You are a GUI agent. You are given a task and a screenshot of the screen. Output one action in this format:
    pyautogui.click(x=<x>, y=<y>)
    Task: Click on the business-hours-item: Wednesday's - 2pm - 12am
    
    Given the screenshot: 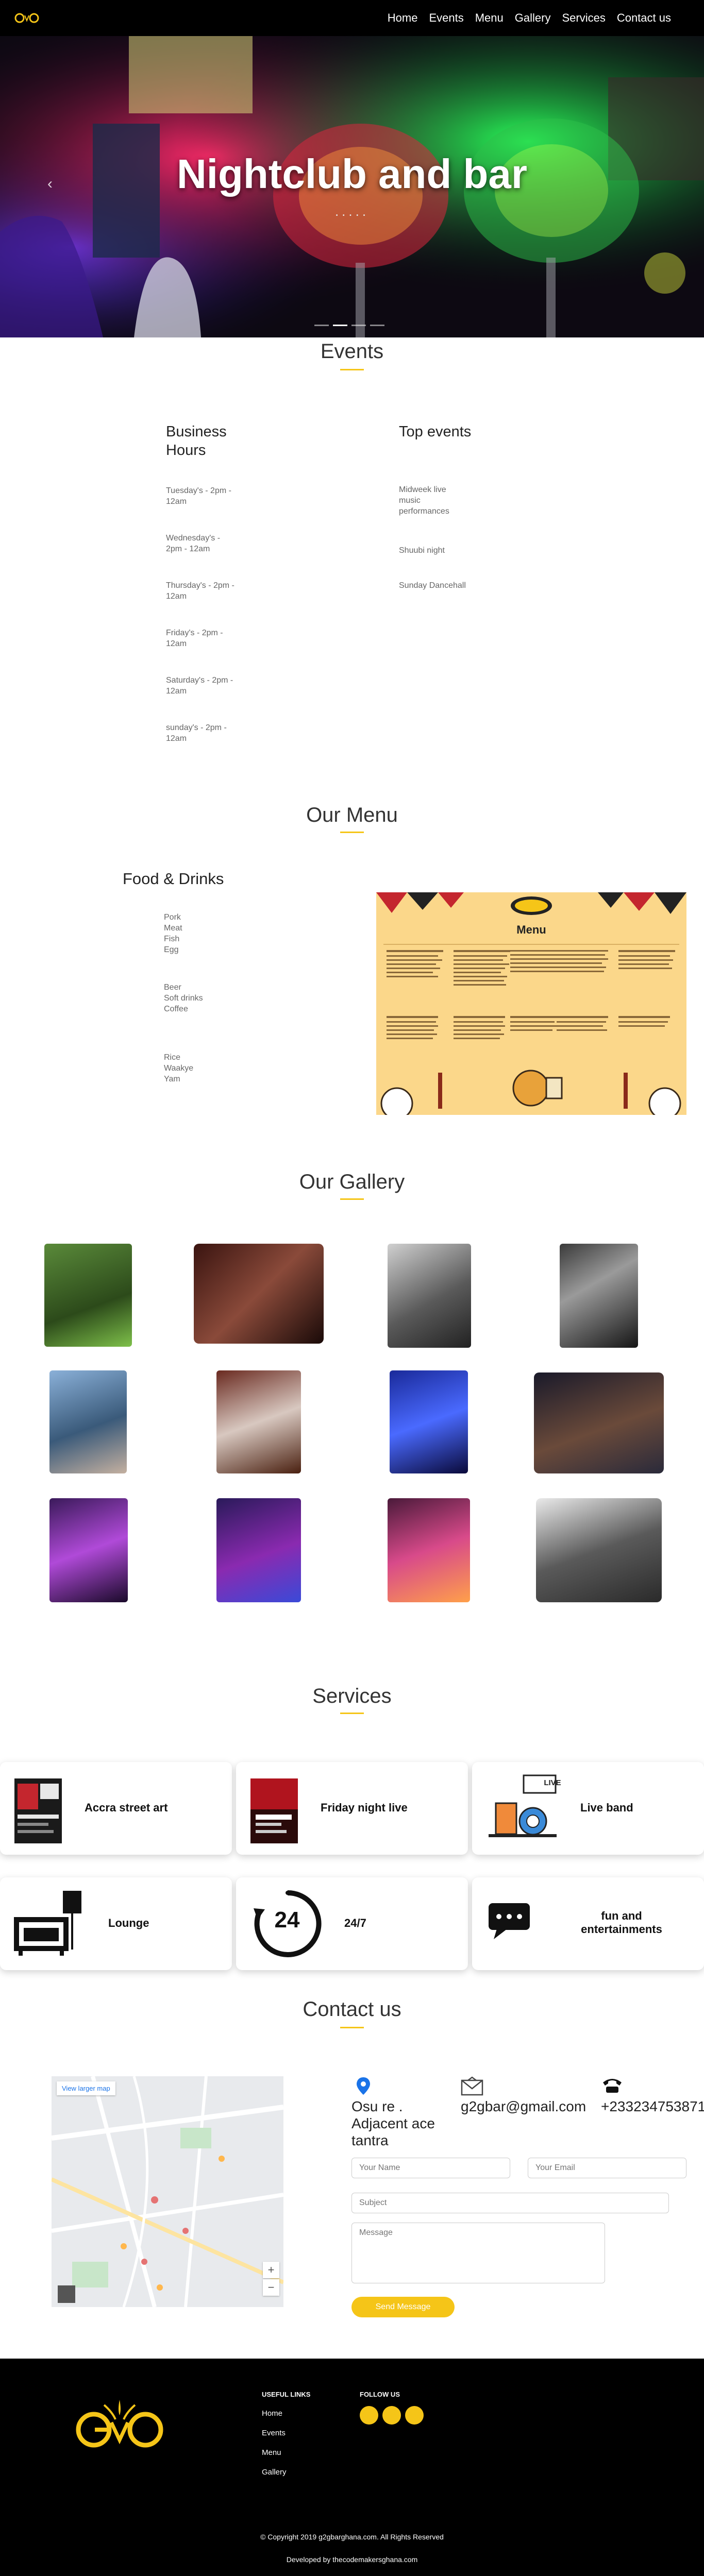 What is the action you would take?
    pyautogui.click(x=194, y=543)
    